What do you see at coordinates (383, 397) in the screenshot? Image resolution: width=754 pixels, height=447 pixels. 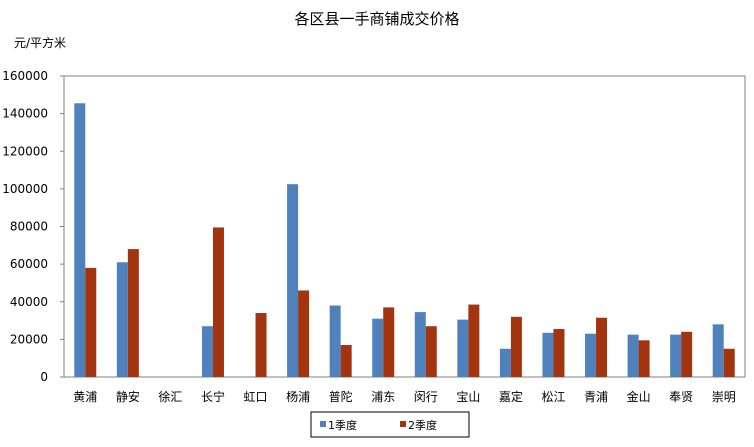 I see `category-label: 浦东` at bounding box center [383, 397].